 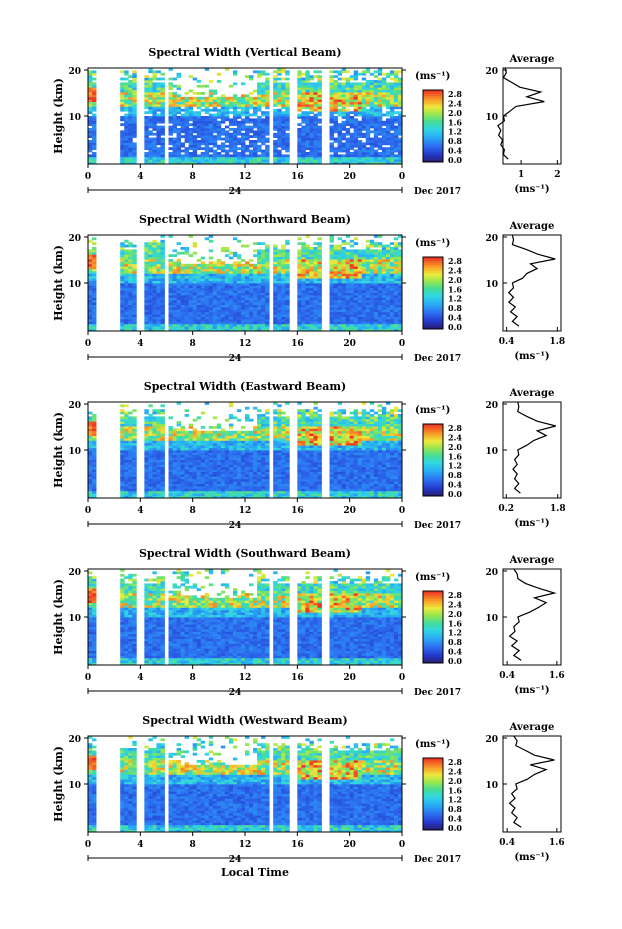 What do you see at coordinates (455, 160) in the screenshot?
I see `colorbar-tick-label: 0.0` at bounding box center [455, 160].